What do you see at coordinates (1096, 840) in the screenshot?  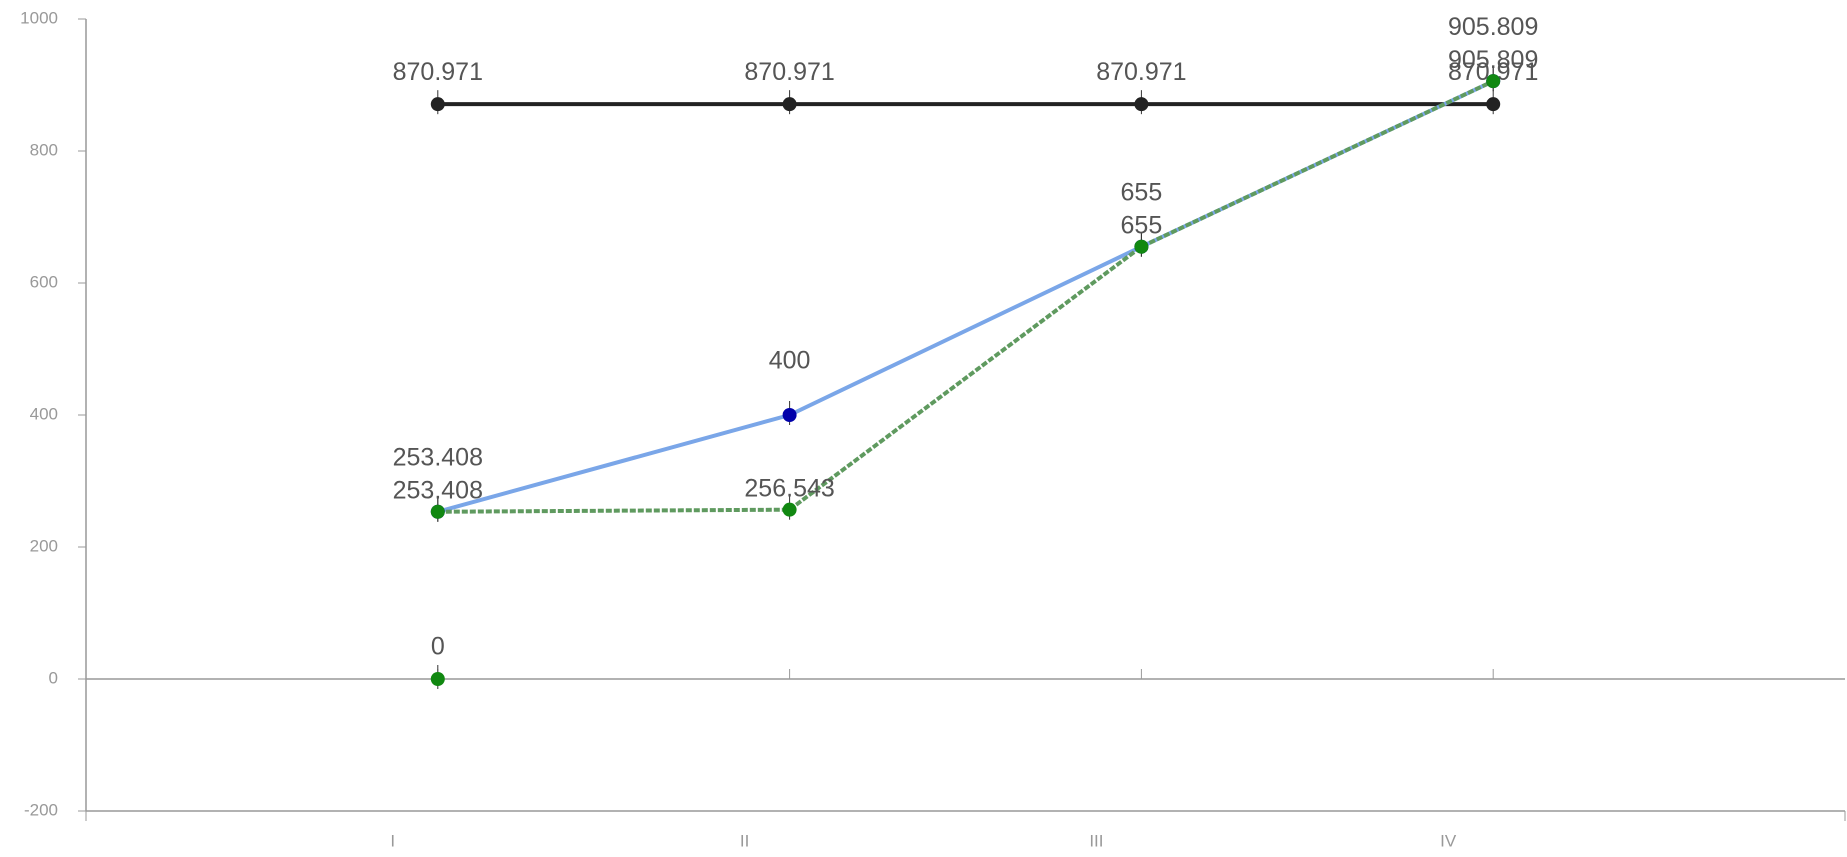 I see `x-tick-label: III` at bounding box center [1096, 840].